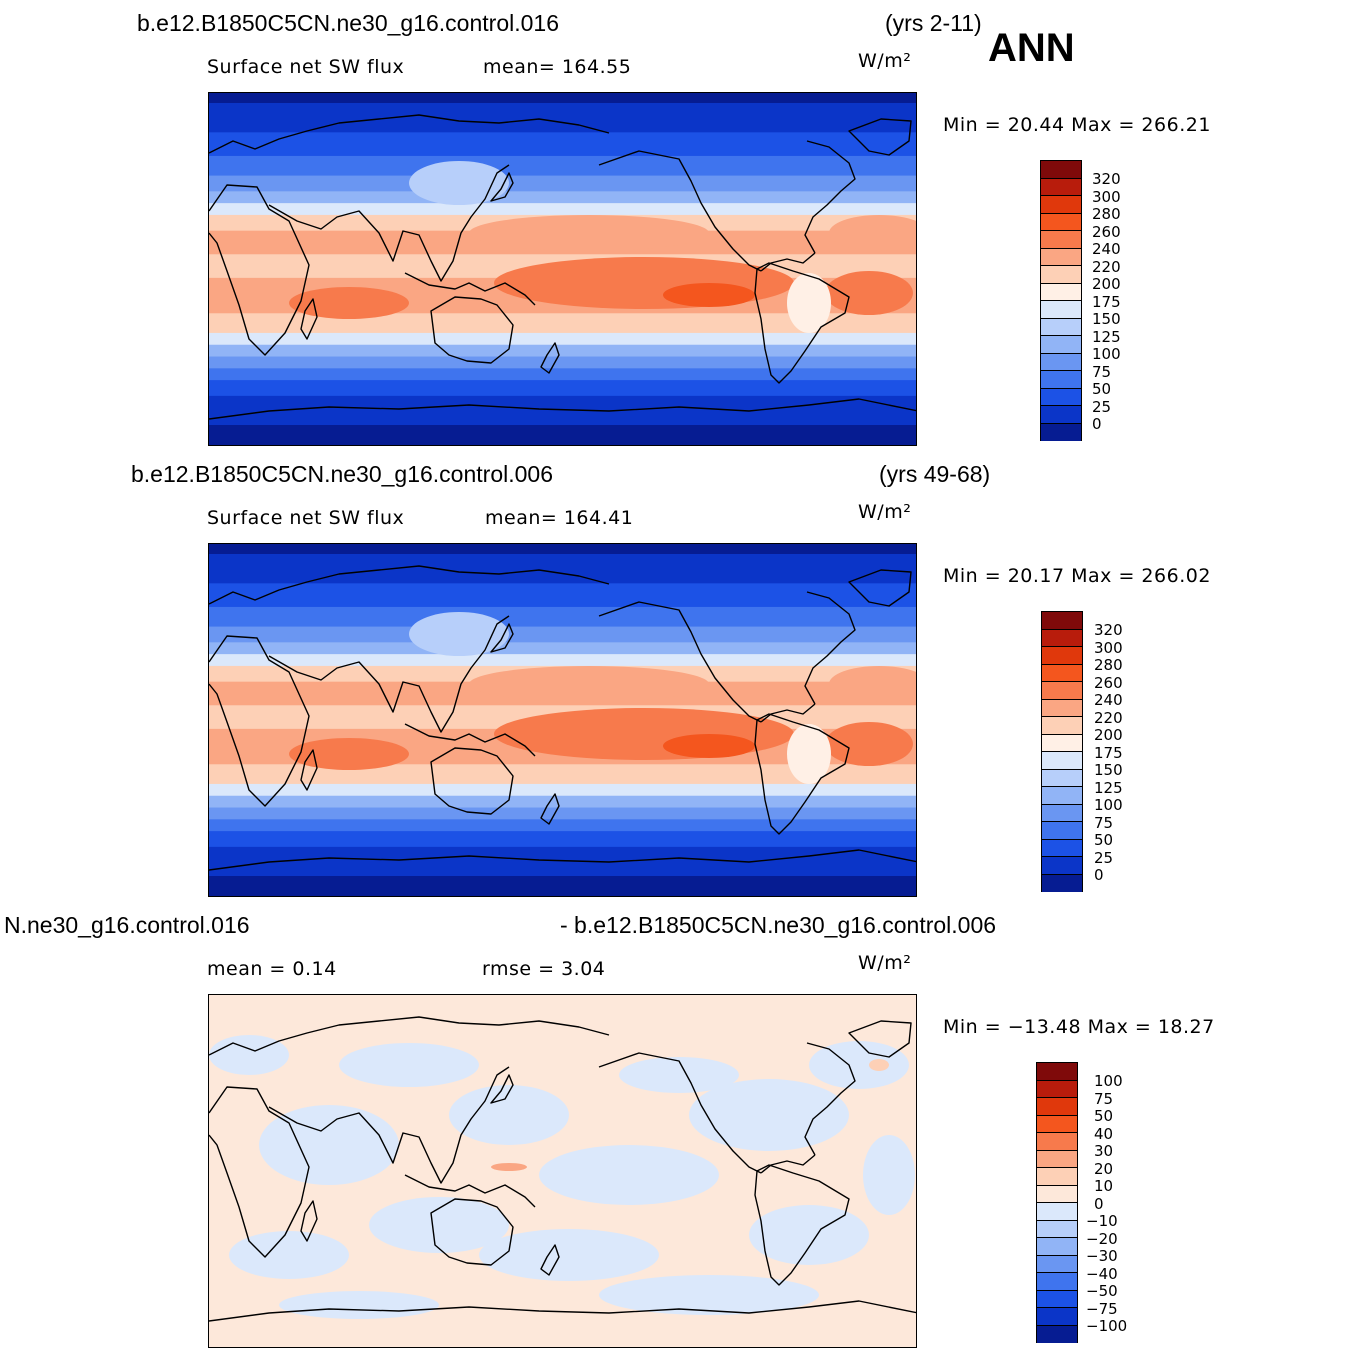  I want to click on colorbar-label: −50, so click(1102, 1291).